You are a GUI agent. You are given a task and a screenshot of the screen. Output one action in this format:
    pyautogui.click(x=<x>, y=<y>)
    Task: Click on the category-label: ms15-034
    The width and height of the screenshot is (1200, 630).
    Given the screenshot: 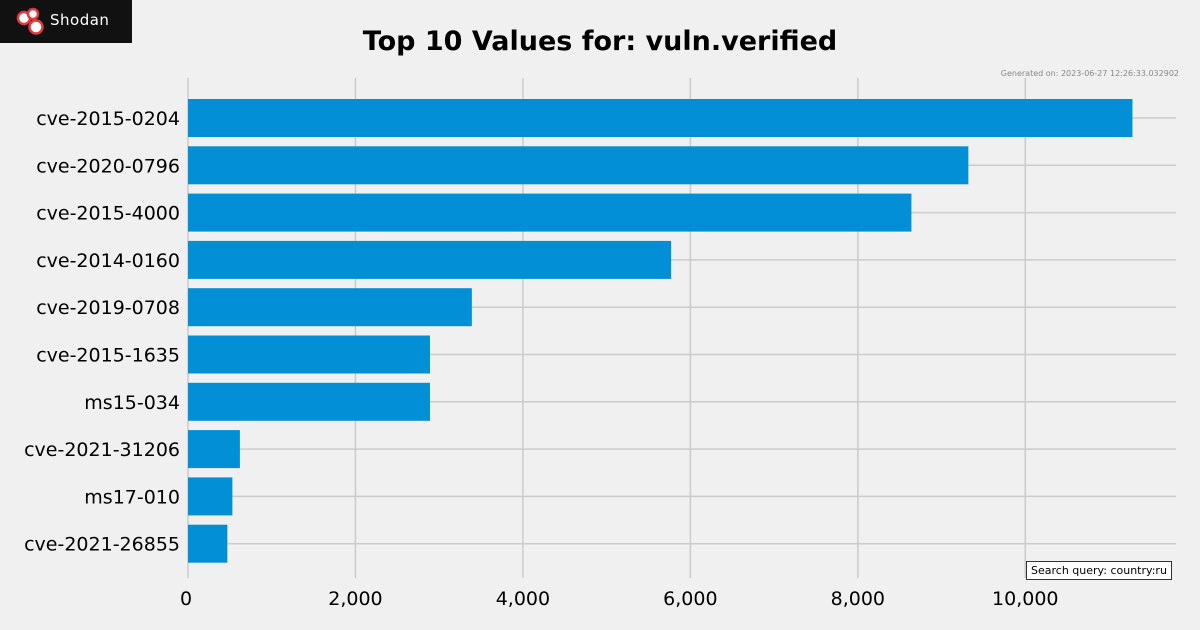 What is the action you would take?
    pyautogui.click(x=132, y=403)
    